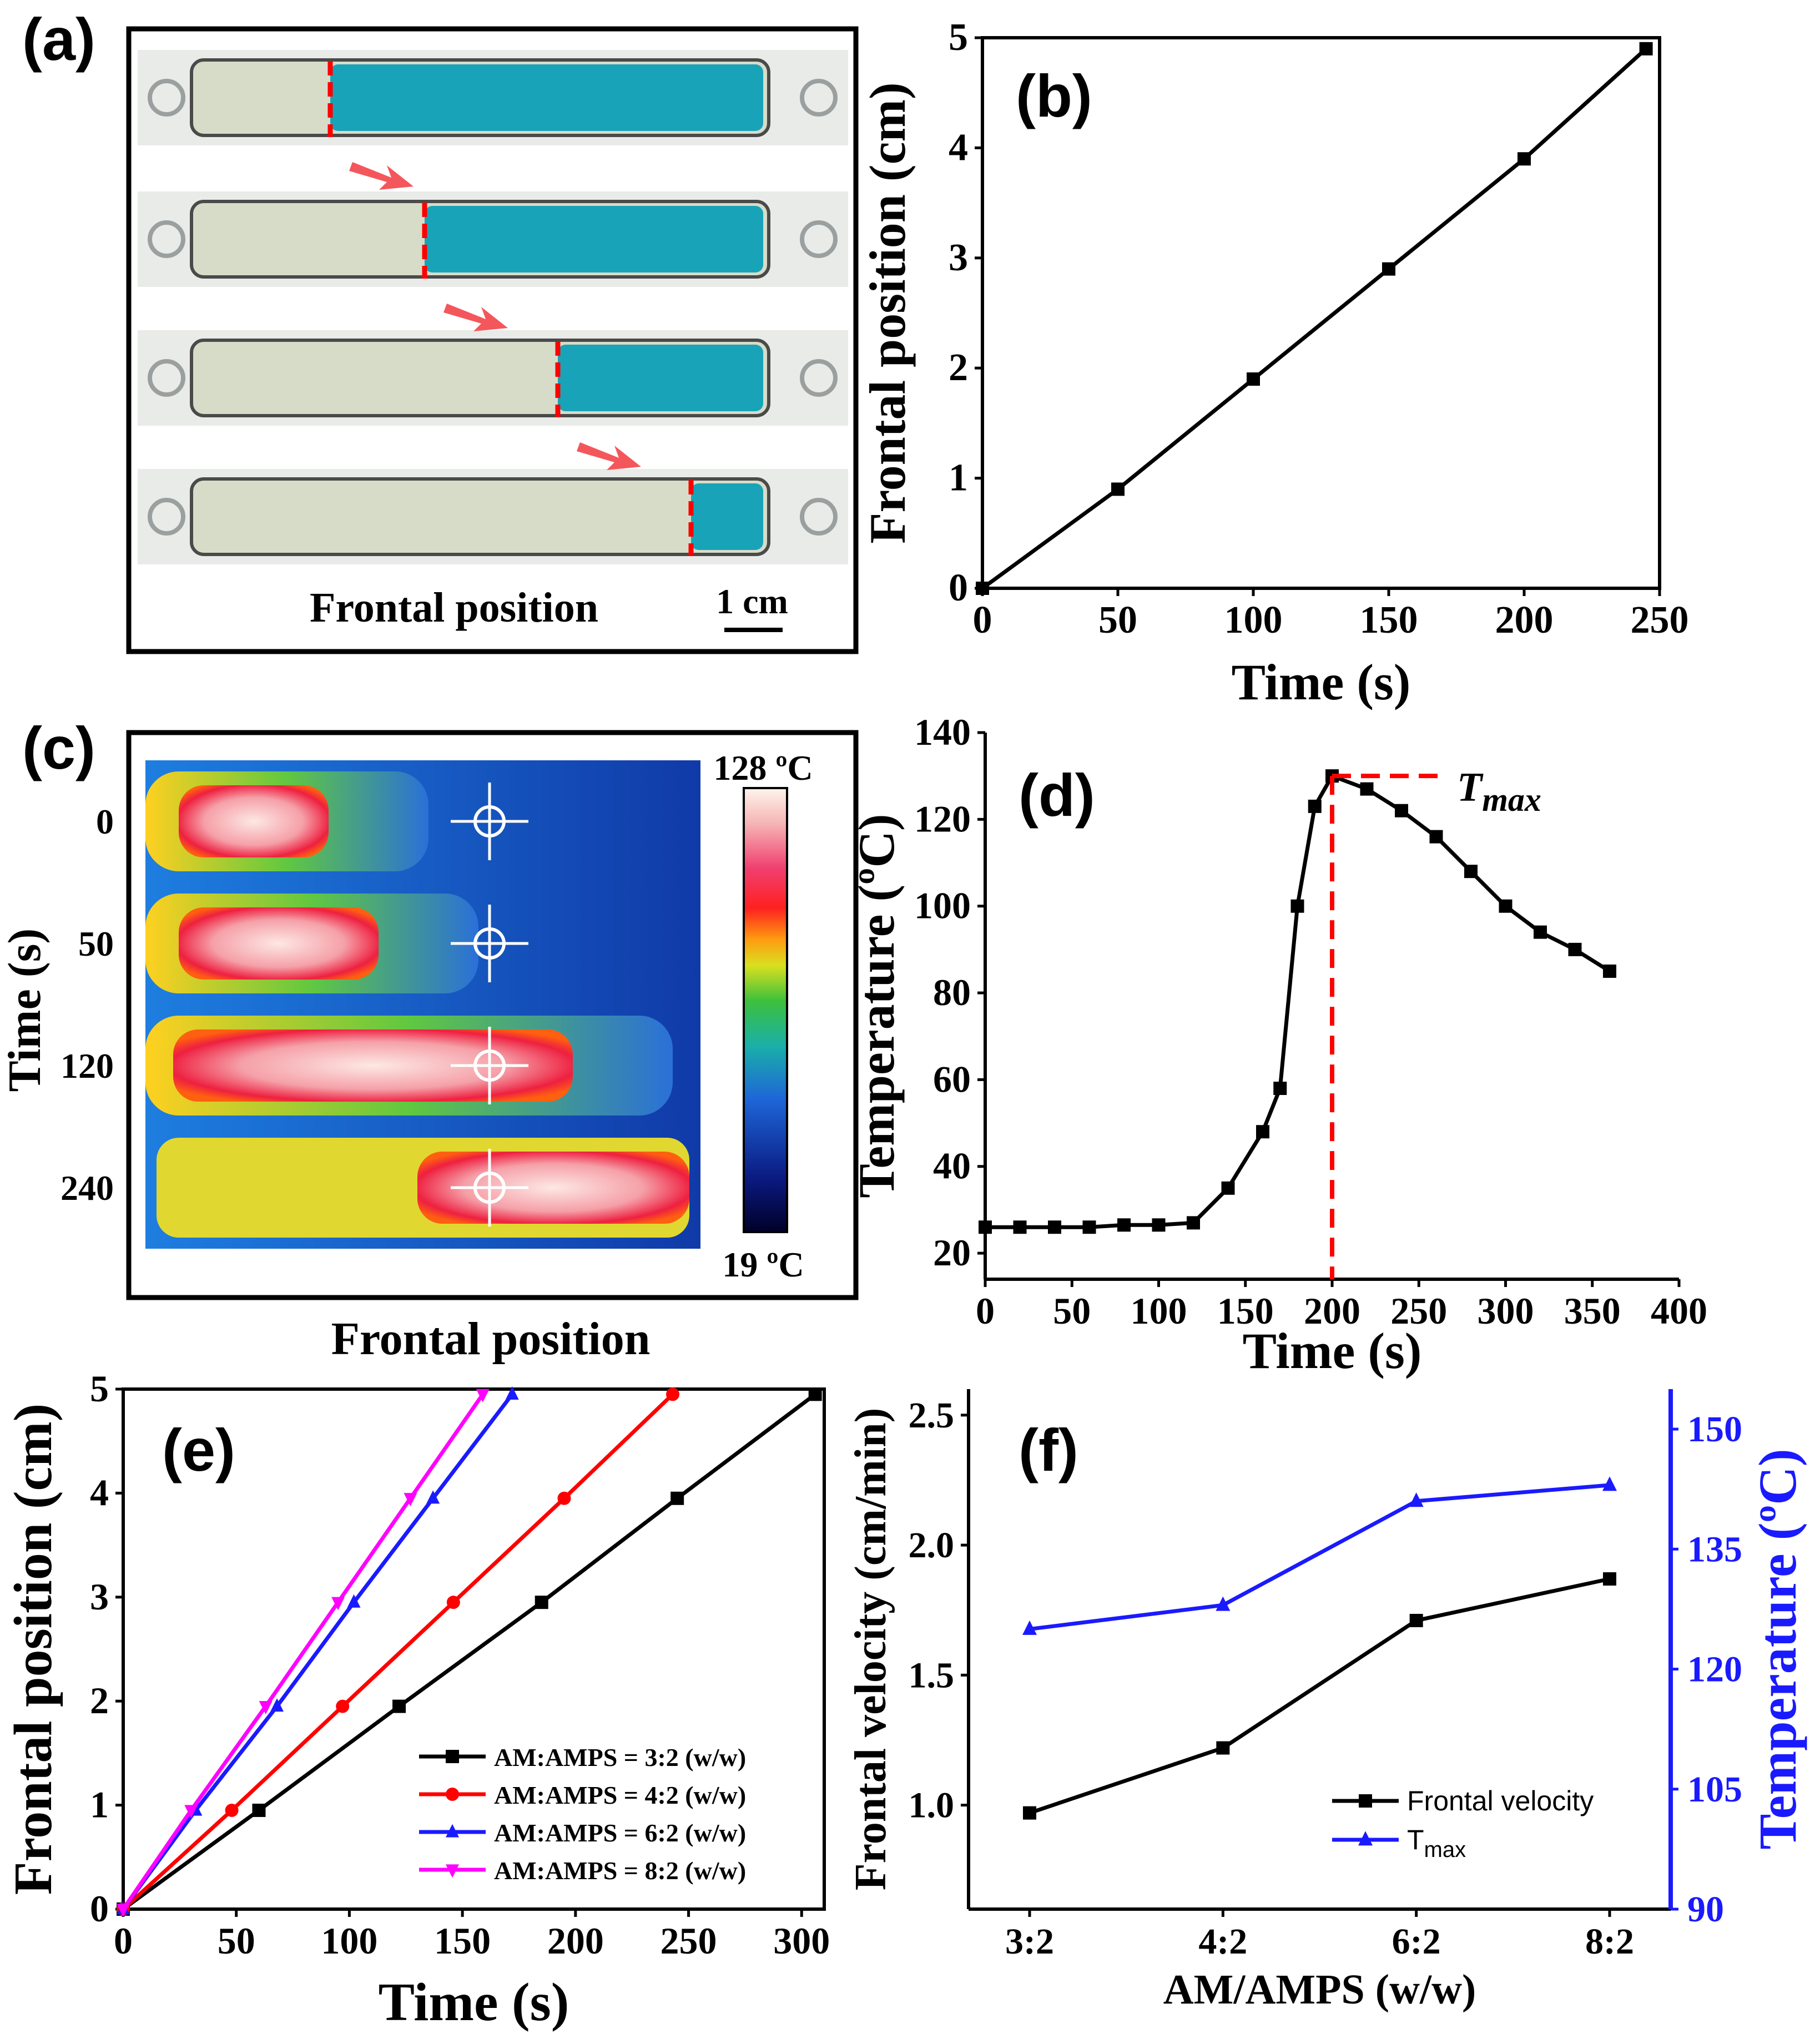 The image size is (1820, 2034). I want to click on y-tick-label: 5, so click(99, 1388).